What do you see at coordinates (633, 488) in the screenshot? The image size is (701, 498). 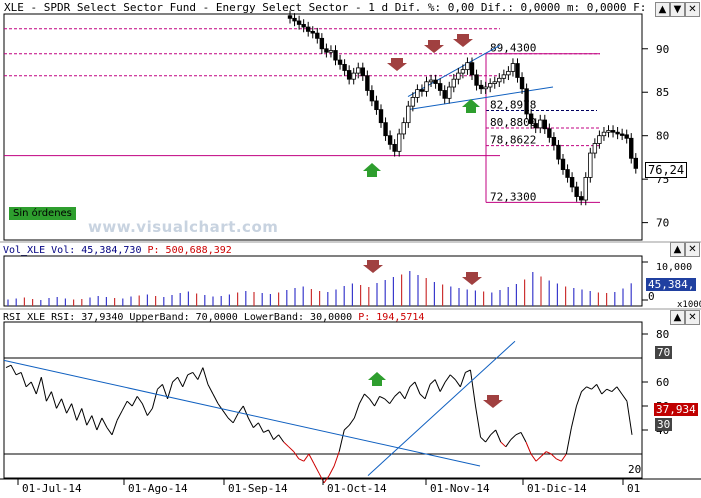 I see `x-tick-label: 01` at bounding box center [633, 488].